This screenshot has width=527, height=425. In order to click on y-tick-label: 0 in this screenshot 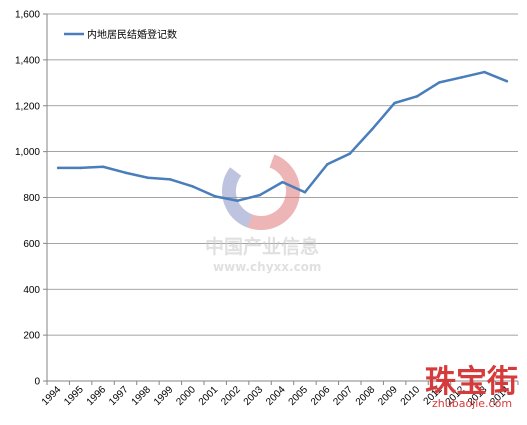, I will do `click(37, 382)`.